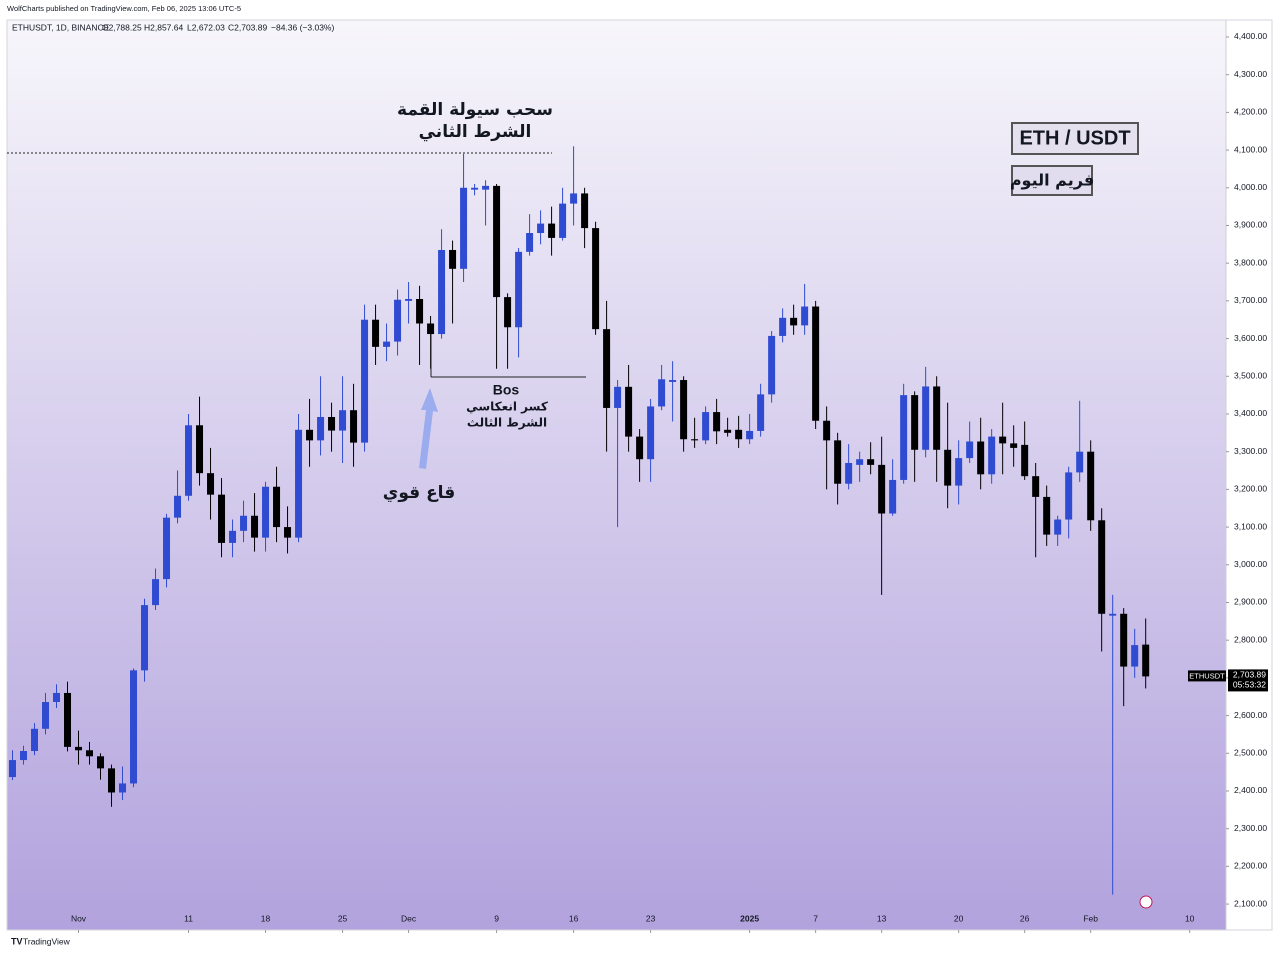 The height and width of the screenshot is (954, 1280). What do you see at coordinates (47, 941) in the screenshot?
I see `brand: TradingView` at bounding box center [47, 941].